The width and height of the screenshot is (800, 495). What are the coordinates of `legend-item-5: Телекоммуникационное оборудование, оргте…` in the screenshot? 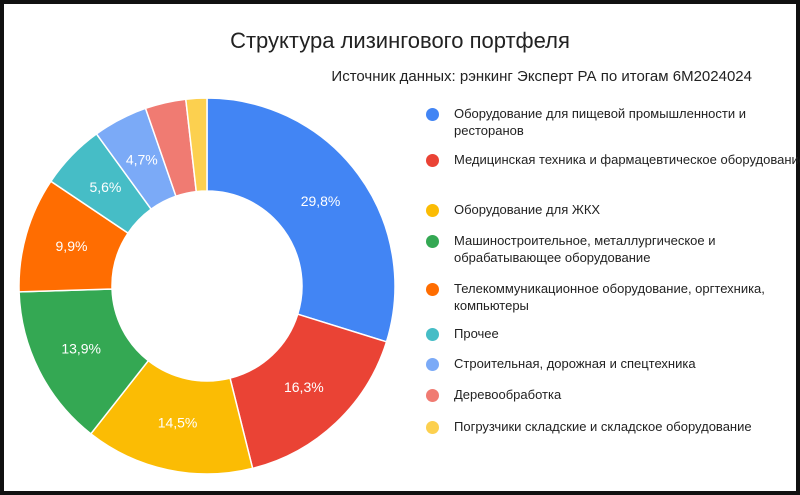 It's located at (612, 297).